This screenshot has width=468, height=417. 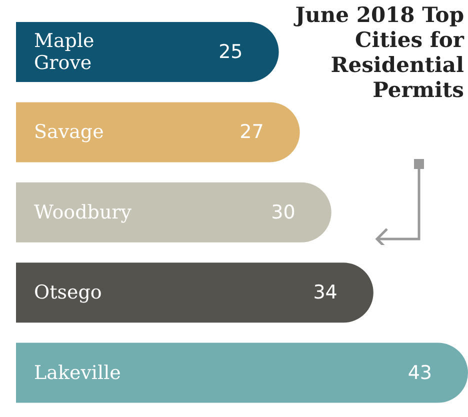 I want to click on text: June 2018 Top Cities for Residential Permits, so click(x=378, y=52).